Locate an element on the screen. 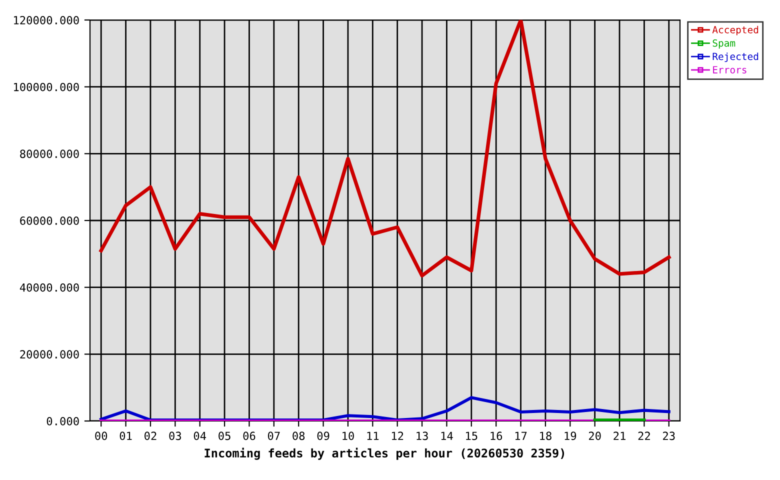 This screenshot has width=780, height=480. x-tick-label: 23 is located at coordinates (669, 436).